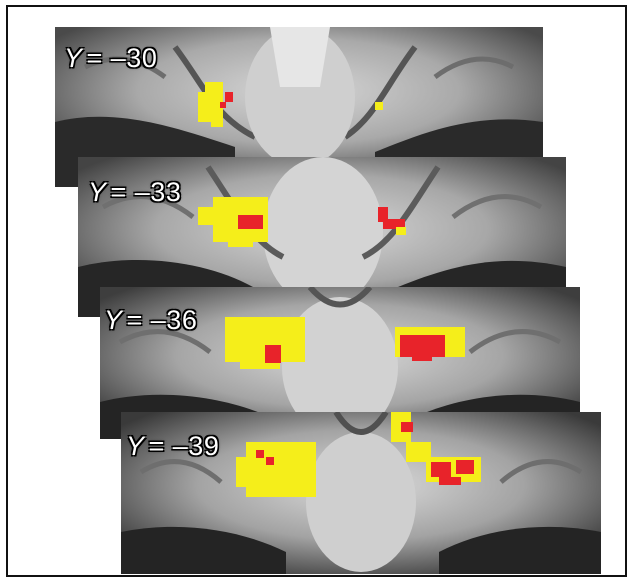 Image resolution: width=637 pixels, height=585 pixels. I want to click on slice-4-coordinate-label: Y = –39, so click(172, 446).